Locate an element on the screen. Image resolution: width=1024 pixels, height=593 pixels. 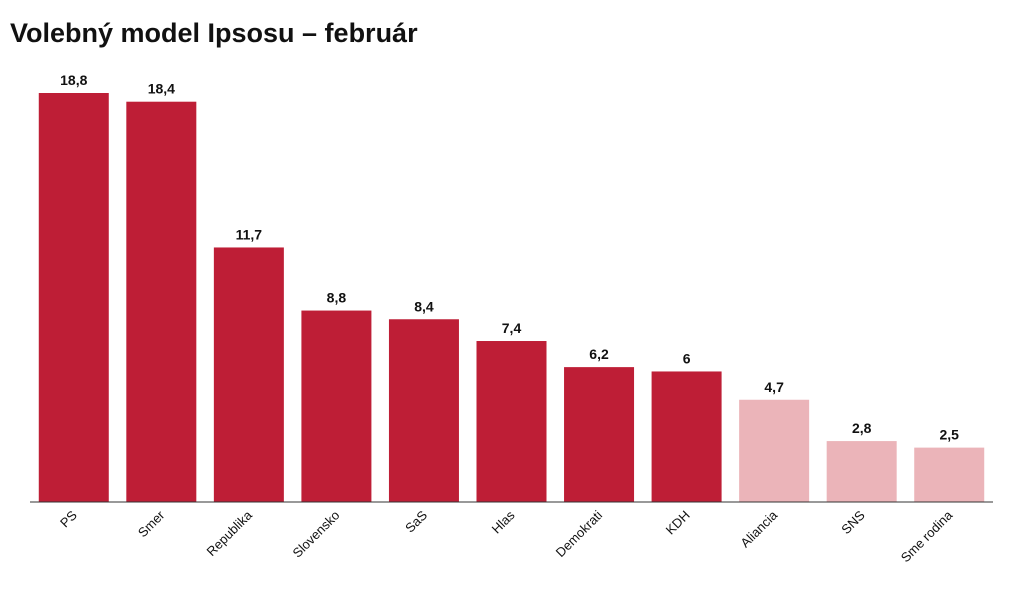
x-tick-label: PS is located at coordinates (68, 518).